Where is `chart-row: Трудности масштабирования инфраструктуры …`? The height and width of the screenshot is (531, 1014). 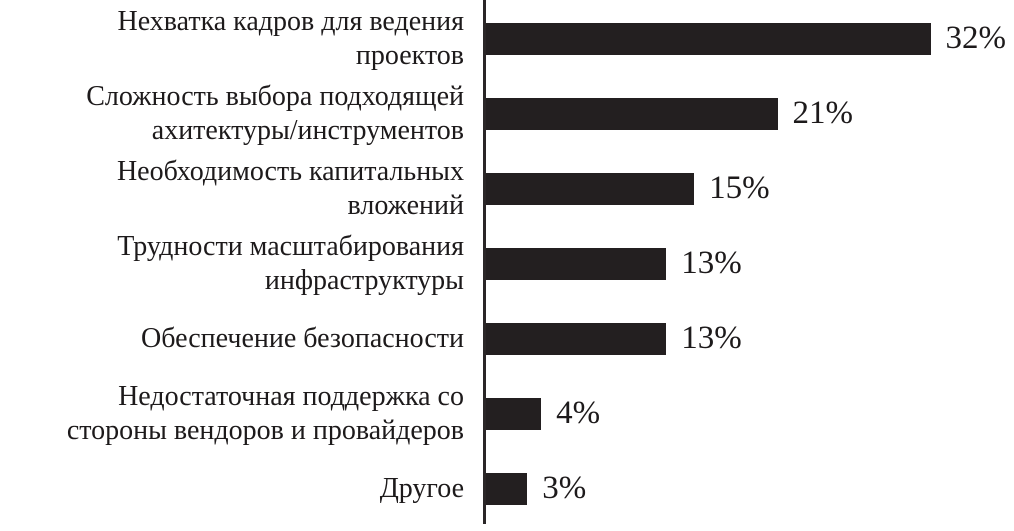
chart-row: Трудности масштабирования инфраструктуры … is located at coordinates (507, 263).